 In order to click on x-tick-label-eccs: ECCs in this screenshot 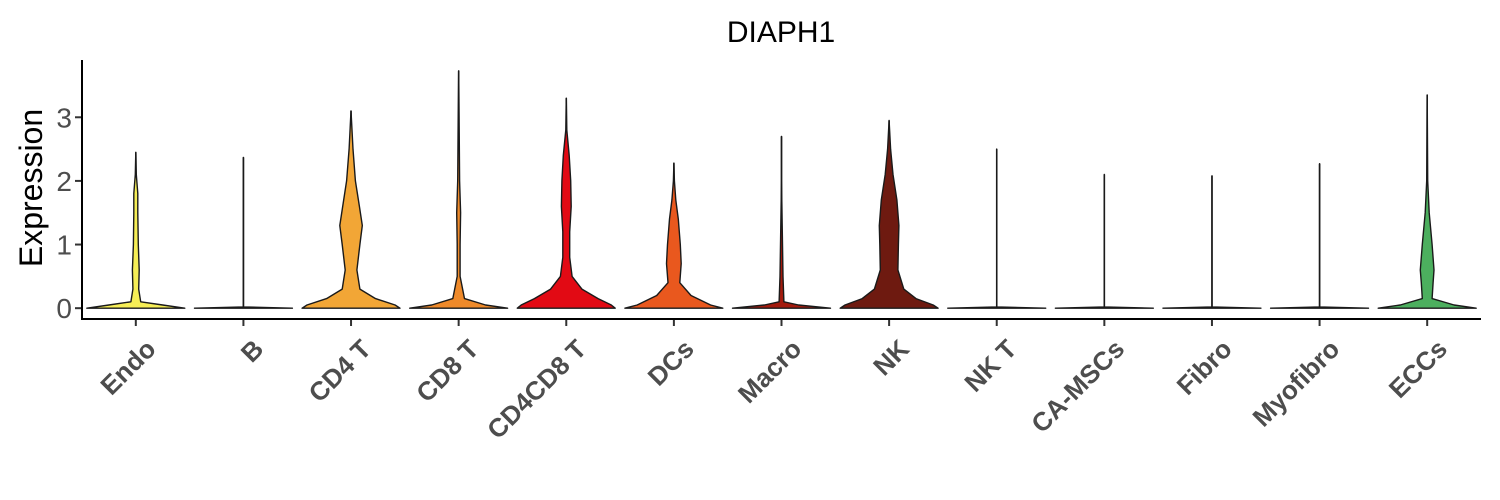, I will do `click(1418, 369)`.